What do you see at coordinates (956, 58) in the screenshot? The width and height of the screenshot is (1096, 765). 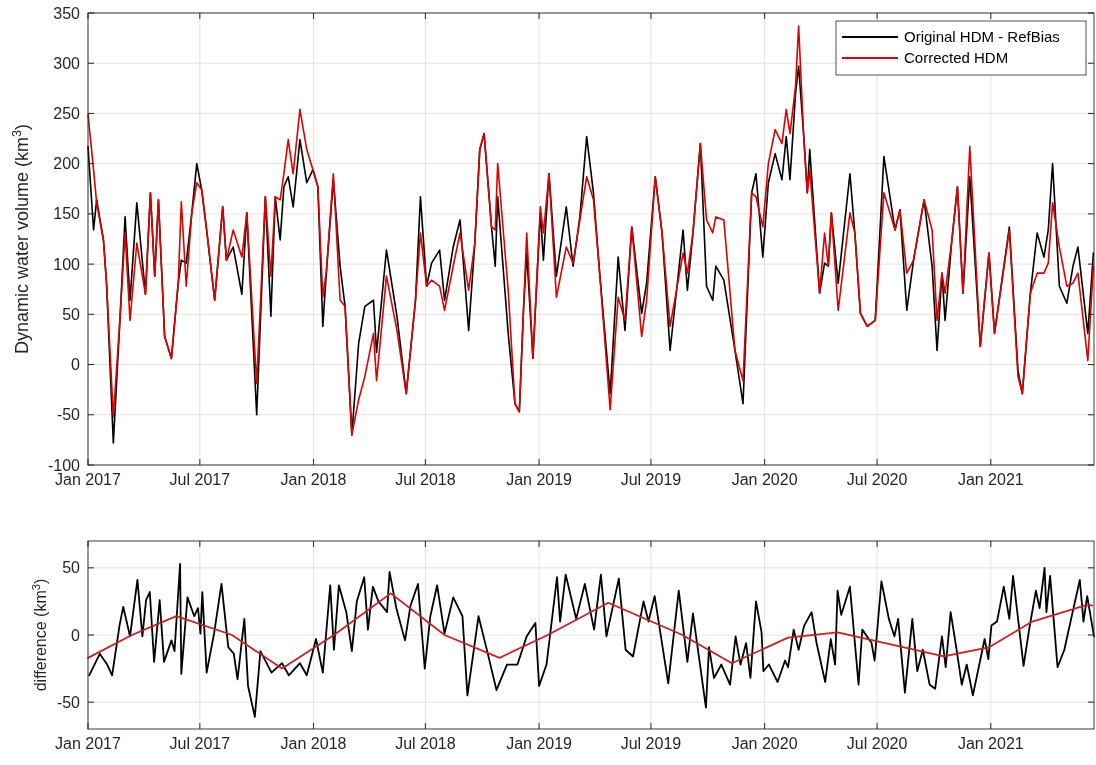 I see `legend-label: Corrected HDM` at bounding box center [956, 58].